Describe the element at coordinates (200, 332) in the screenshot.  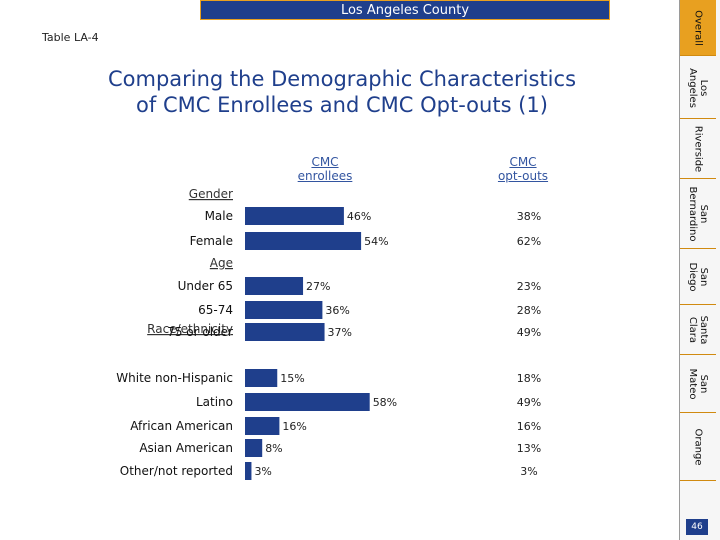
I see `category-label-75-or-older: 75 or older` at that location.